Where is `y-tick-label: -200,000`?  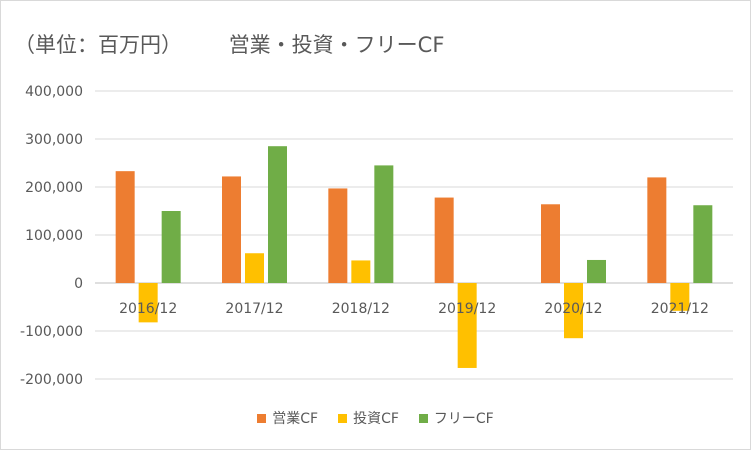 y-tick-label: -200,000 is located at coordinates (51, 380).